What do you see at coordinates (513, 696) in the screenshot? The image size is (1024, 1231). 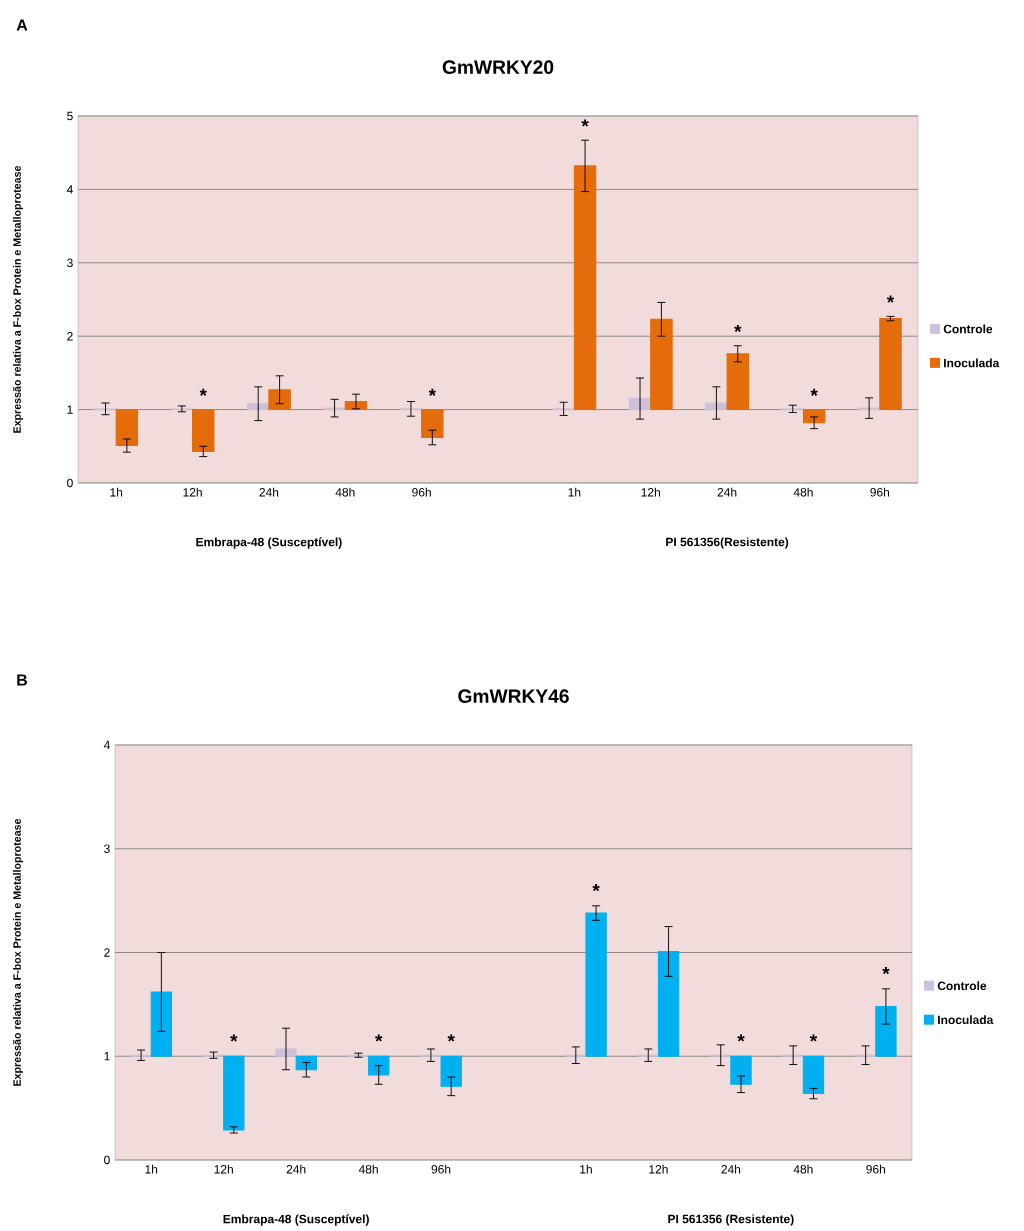 I see `chart-title: GmWRKY46` at bounding box center [513, 696].